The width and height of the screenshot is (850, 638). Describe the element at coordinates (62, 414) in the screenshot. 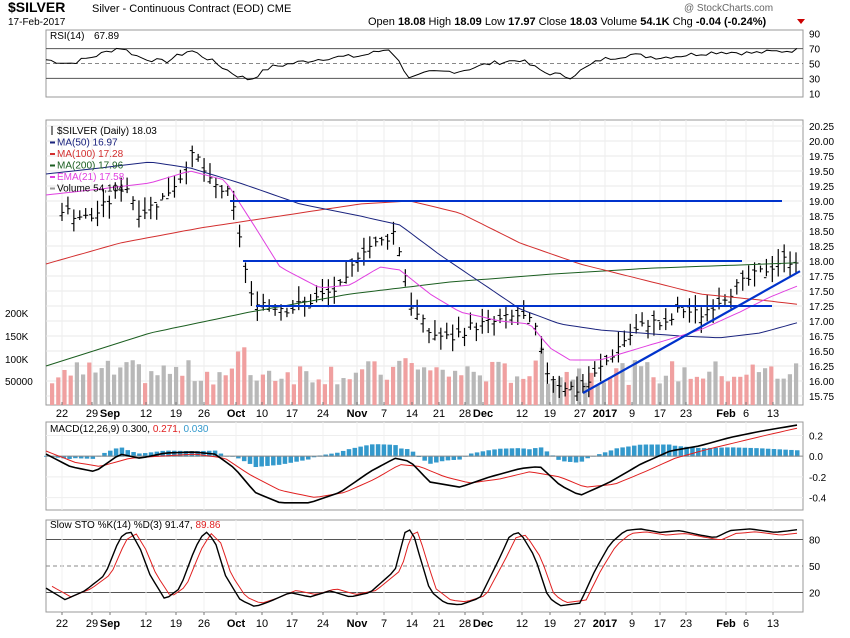

I see `x-axis-label: 22` at that location.